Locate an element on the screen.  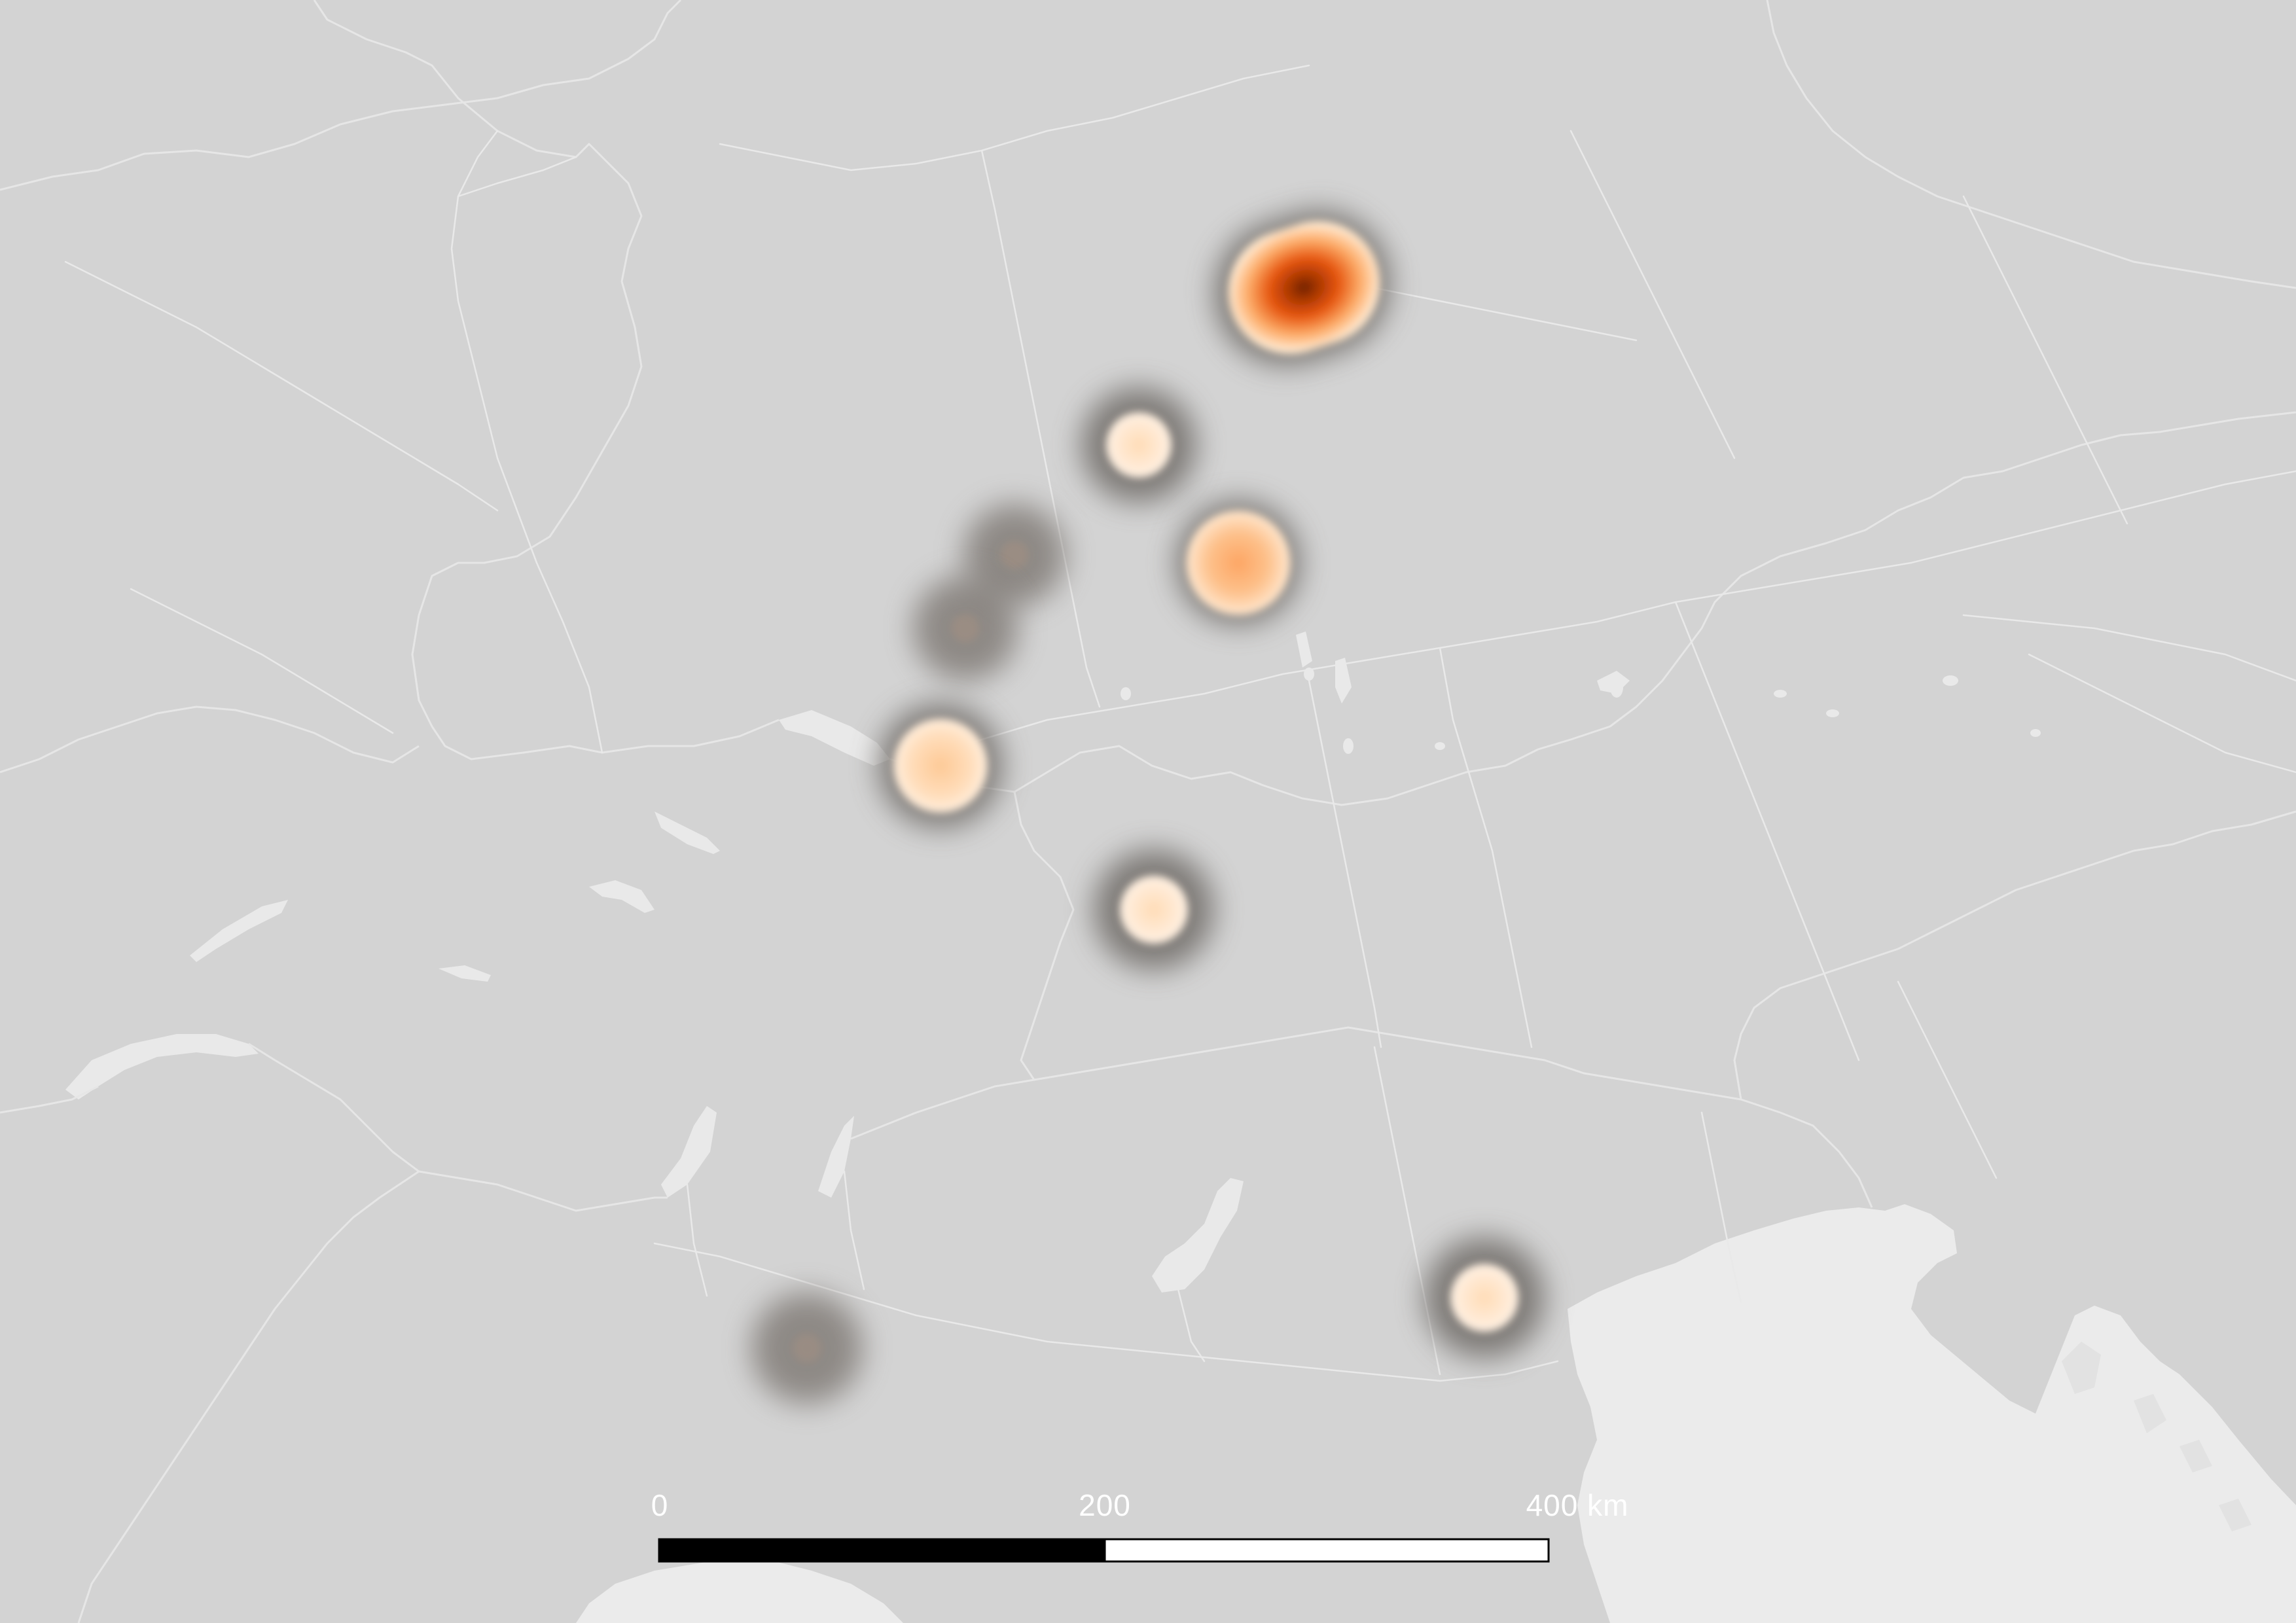
hotspot-east-center is located at coordinates (1238, 563).